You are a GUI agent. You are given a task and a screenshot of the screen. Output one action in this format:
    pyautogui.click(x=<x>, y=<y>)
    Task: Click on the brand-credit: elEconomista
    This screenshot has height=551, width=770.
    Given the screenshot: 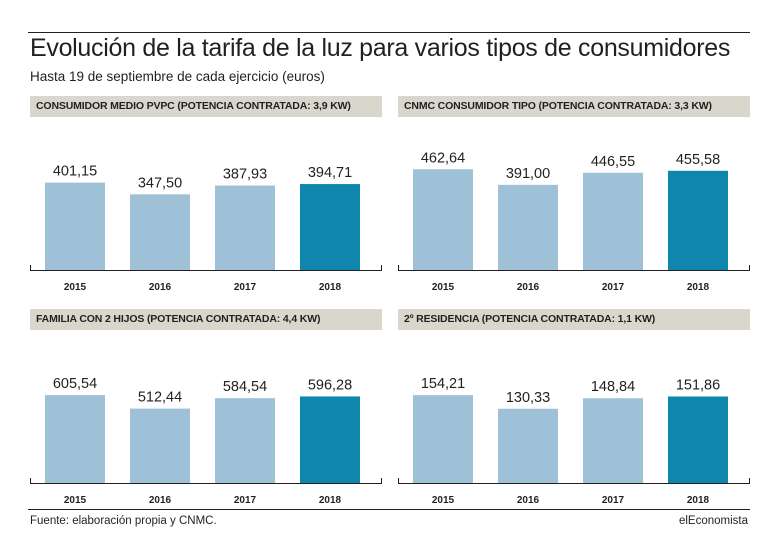 What is the action you would take?
    pyautogui.click(x=713, y=521)
    